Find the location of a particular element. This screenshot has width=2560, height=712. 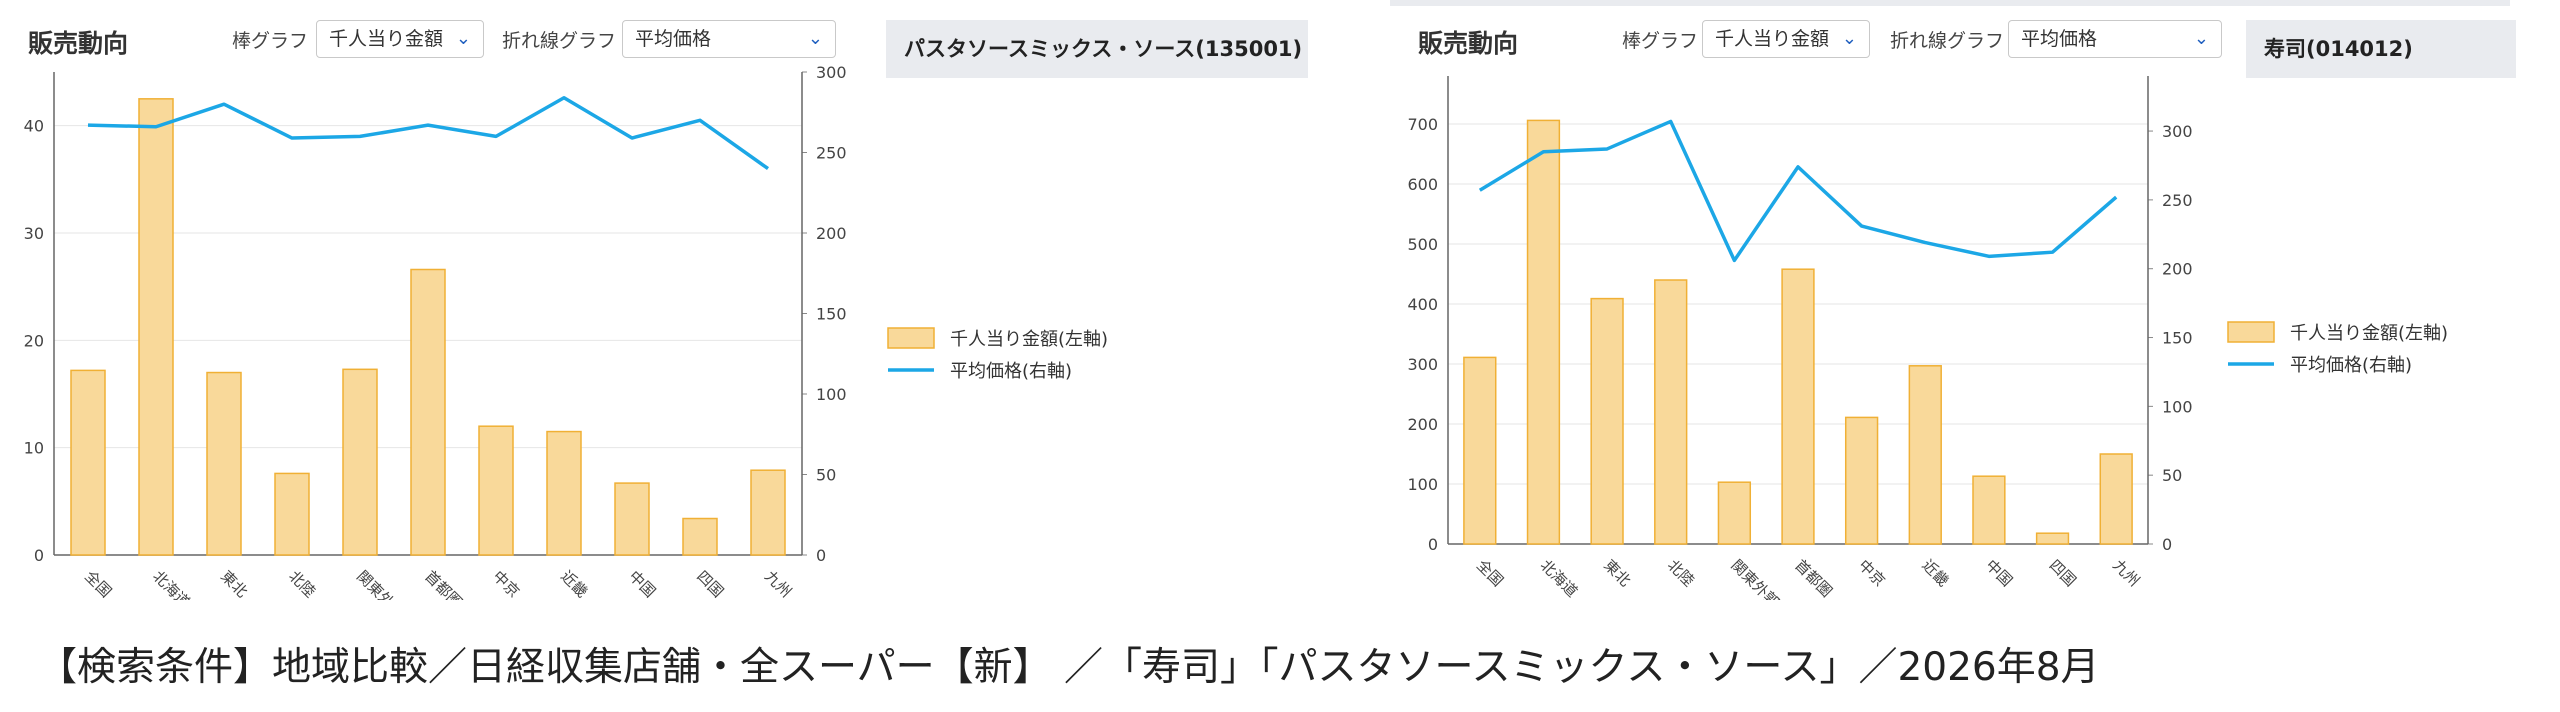

y-left-tick-label: 100 is located at coordinates (1422, 484).